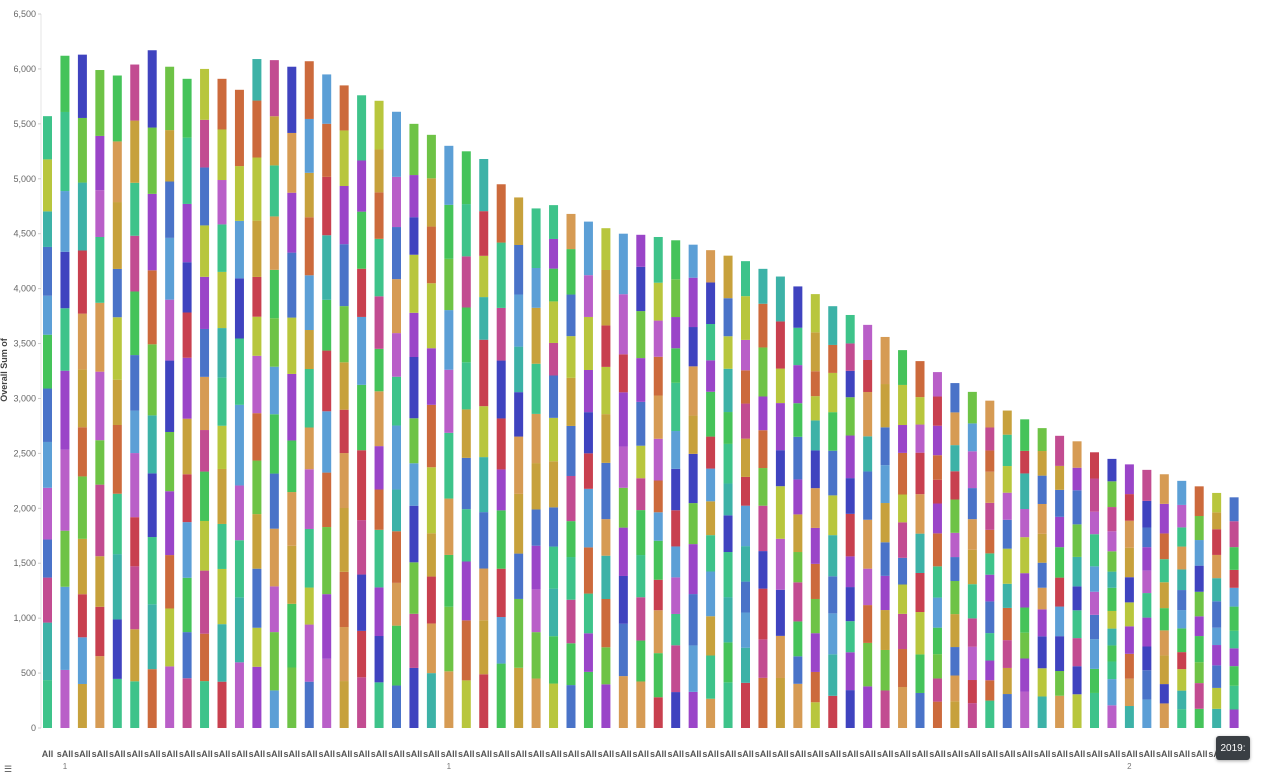 This screenshot has width=1280, height=779. I want to click on list-icon: ☰, so click(8, 769).